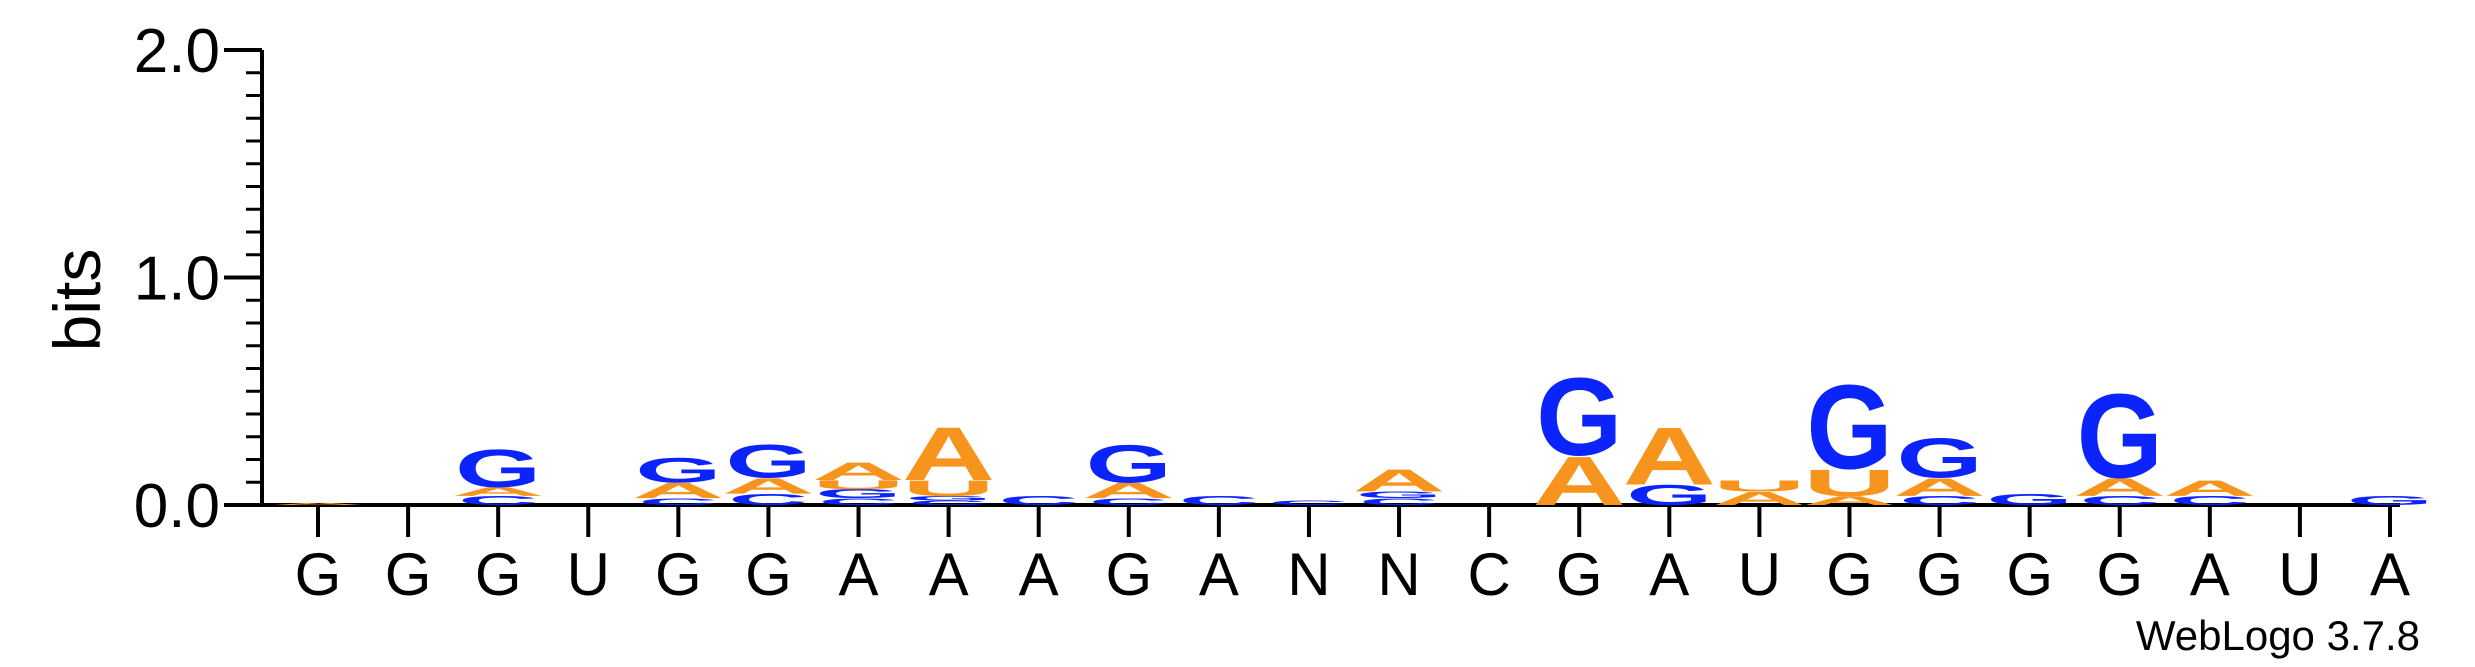  What do you see at coordinates (177, 51) in the screenshot?
I see `y-tick-label: 2.0` at bounding box center [177, 51].